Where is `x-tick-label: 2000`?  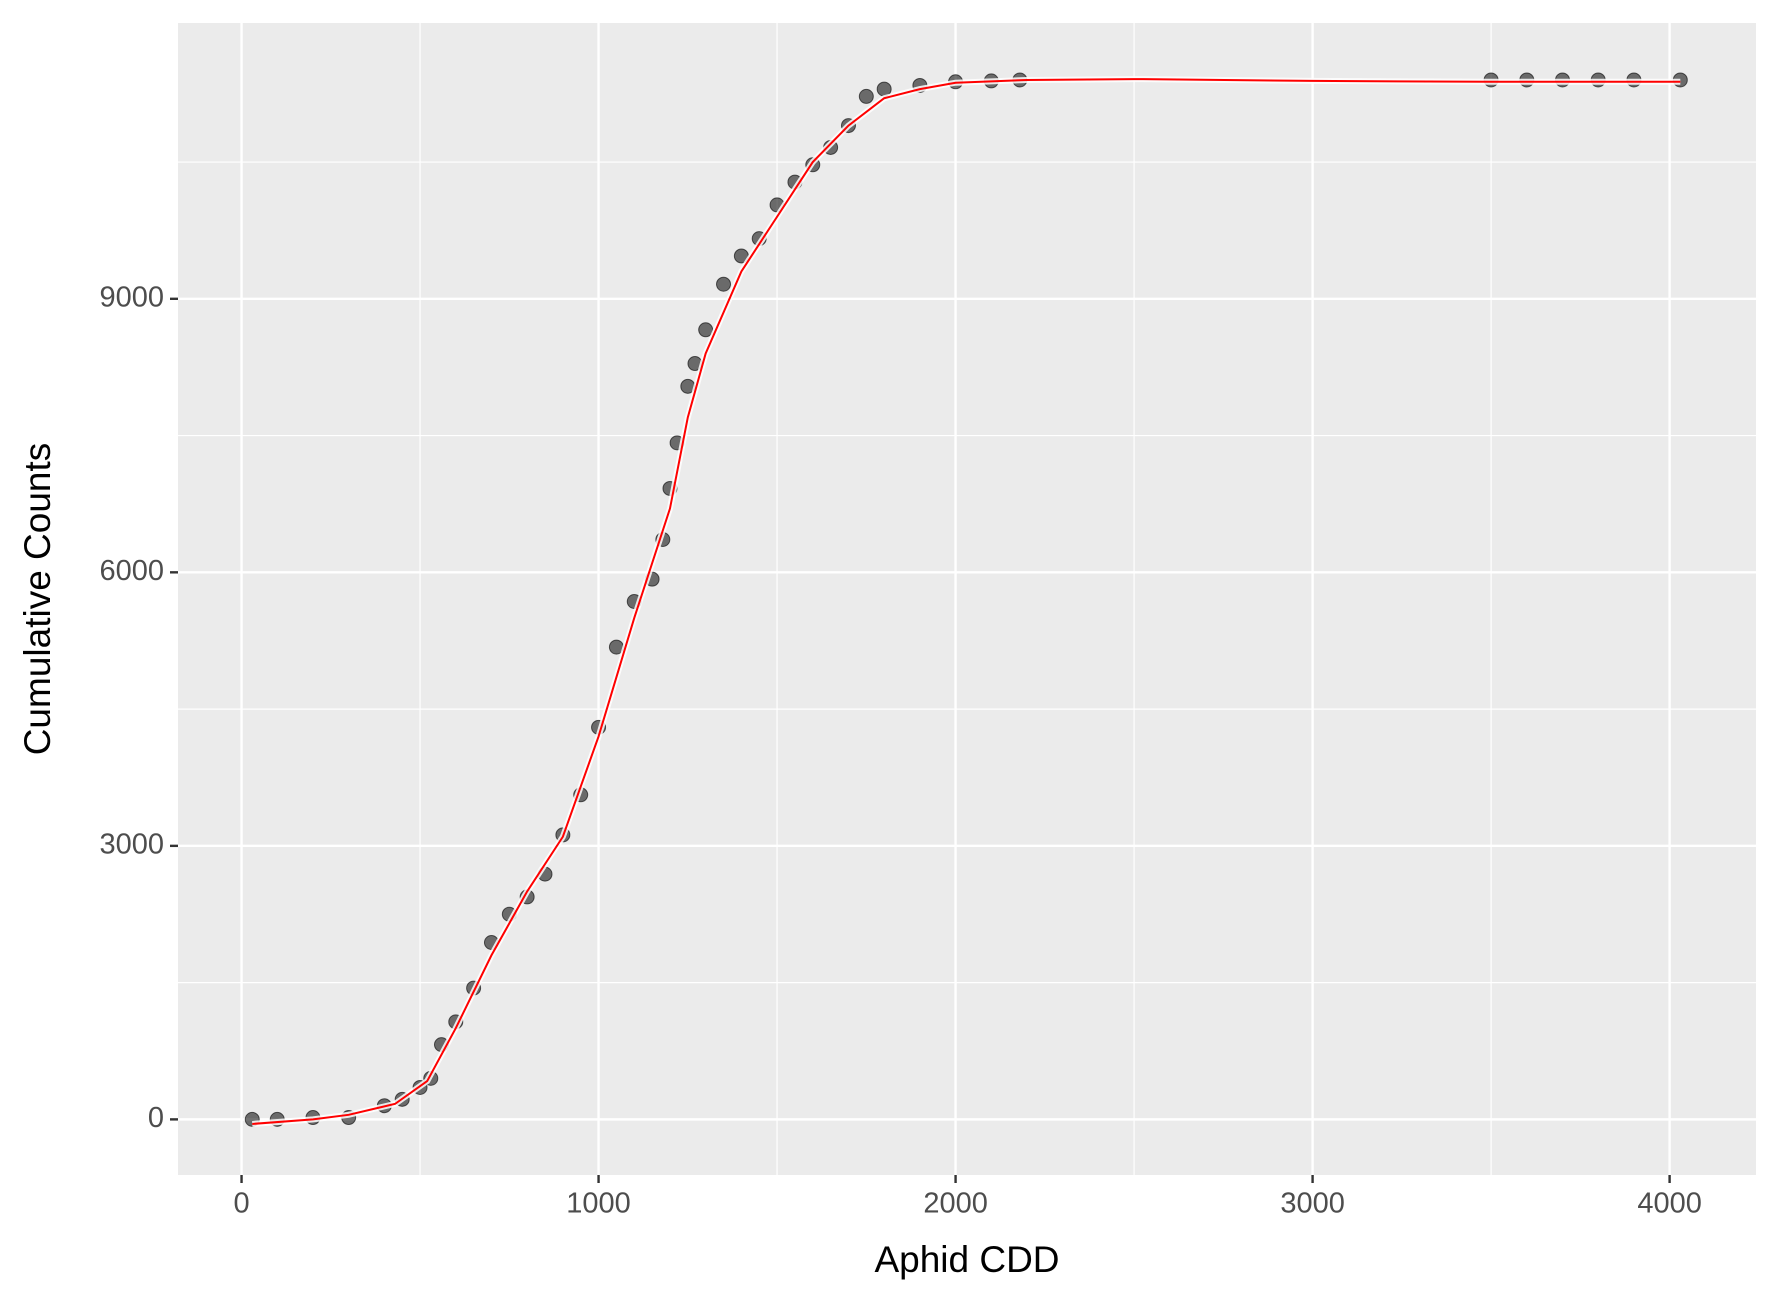
x-tick-label: 2000 is located at coordinates (955, 1204).